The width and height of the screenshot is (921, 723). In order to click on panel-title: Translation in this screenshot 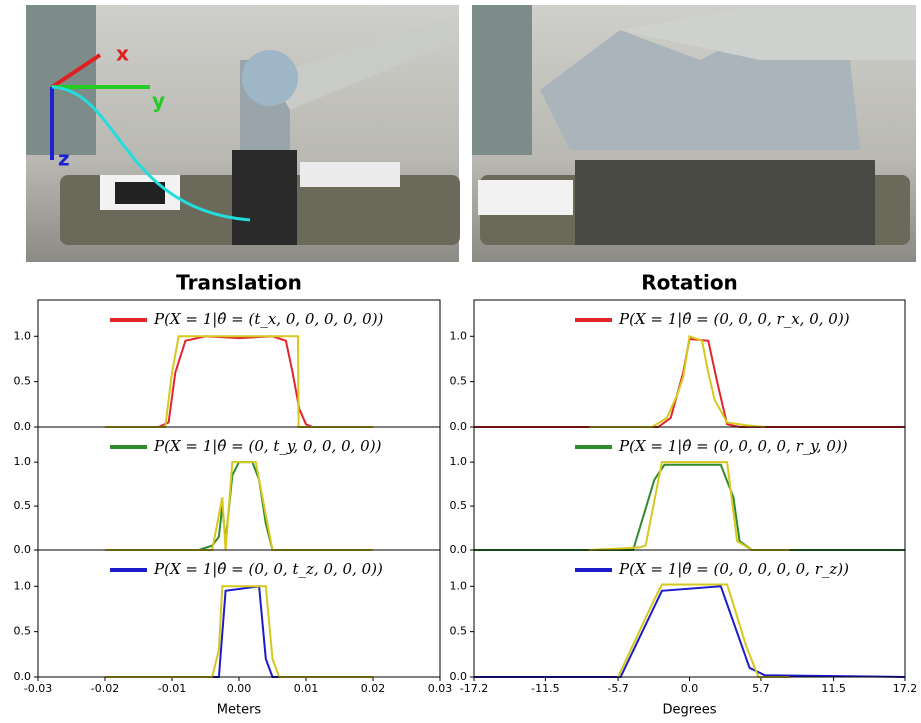, I will do `click(239, 283)`.